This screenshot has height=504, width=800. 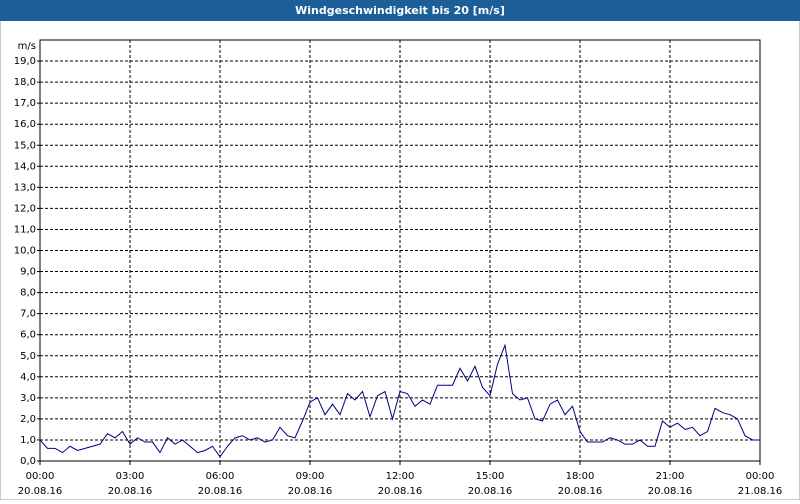 What do you see at coordinates (28, 293) in the screenshot?
I see `y-tick-label: 8,0` at bounding box center [28, 293].